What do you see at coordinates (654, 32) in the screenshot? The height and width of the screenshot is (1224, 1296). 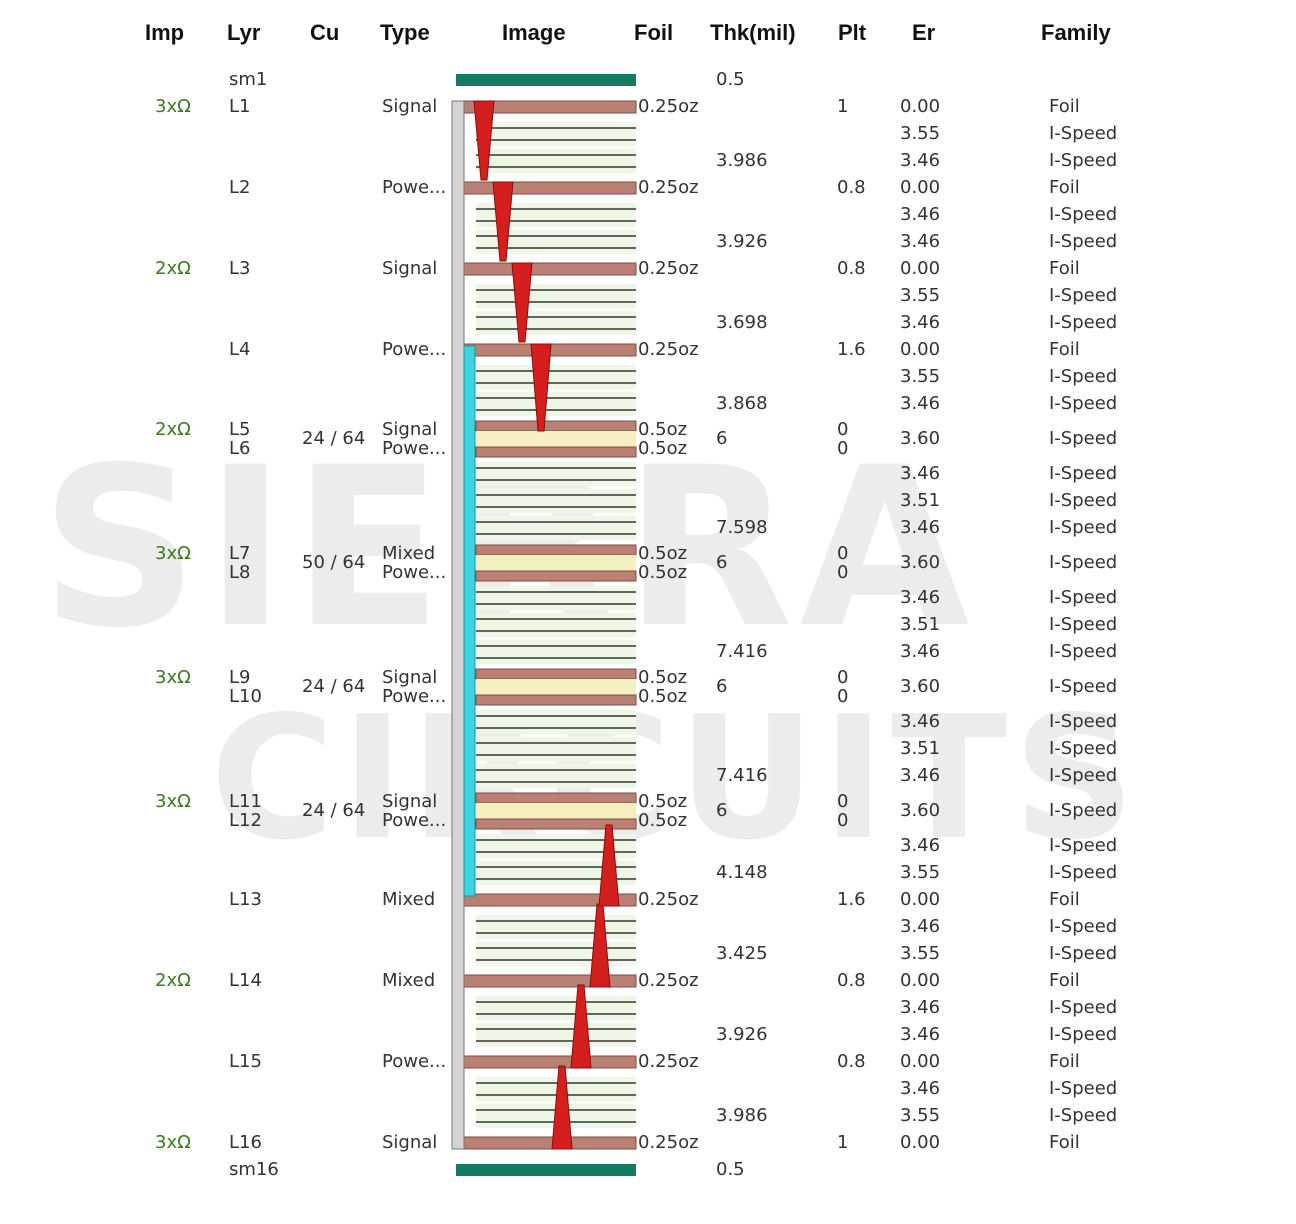 I see `header-foil: Foil` at bounding box center [654, 32].